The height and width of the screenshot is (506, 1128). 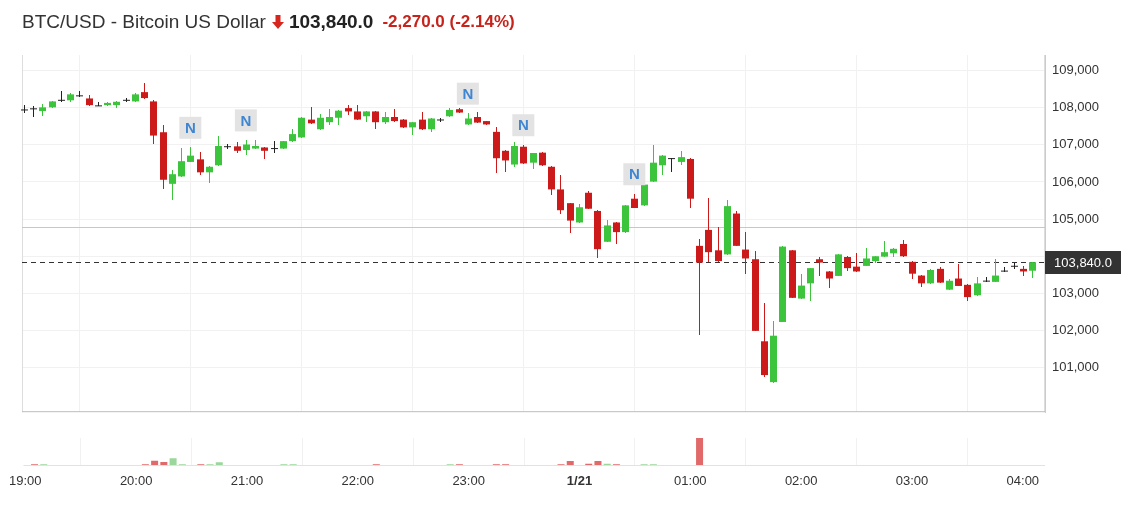 I want to click on y-tick-label: 106,000, so click(x=1075, y=181).